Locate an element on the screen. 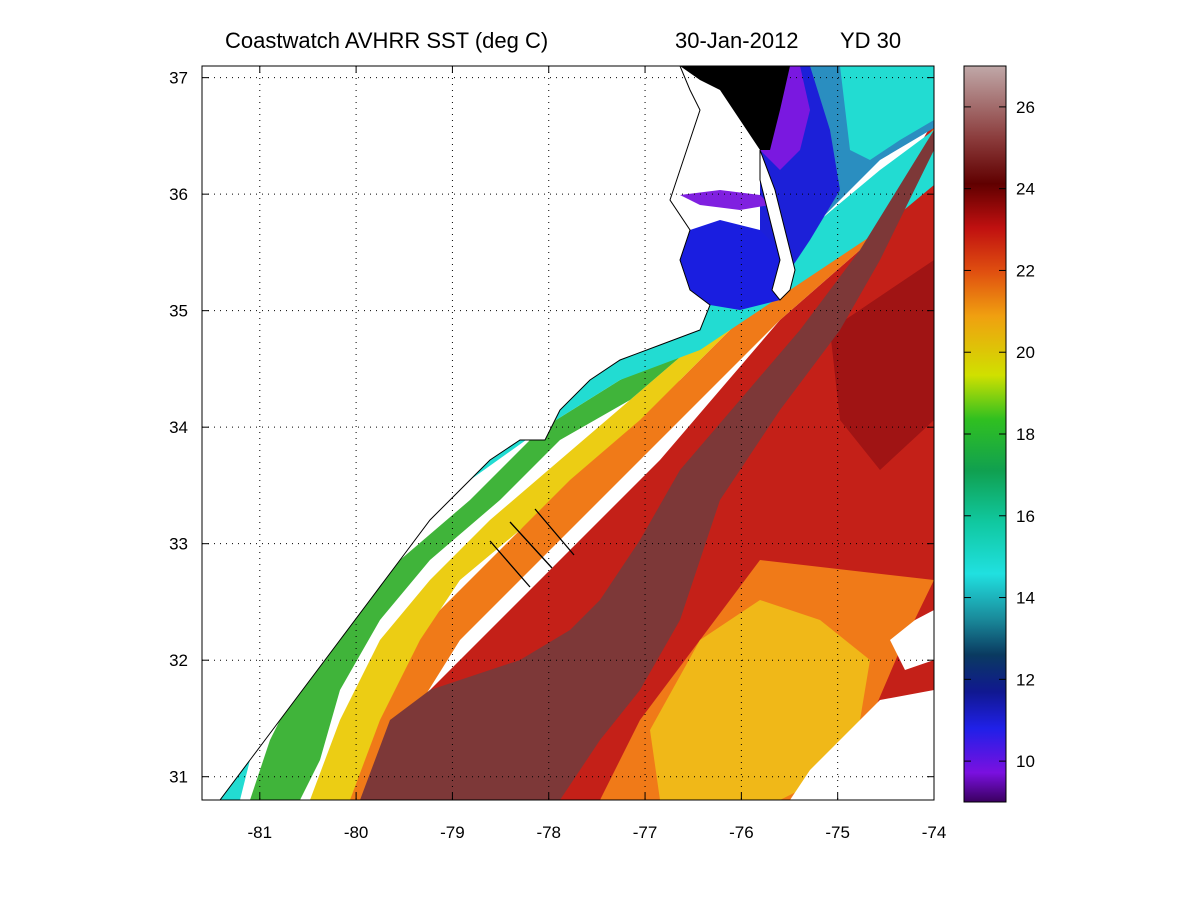 This screenshot has width=1200, height=900. colorbar-tick-labels: 10 12 14 16 18 20 22 24 26 is located at coordinates (1025, 434).